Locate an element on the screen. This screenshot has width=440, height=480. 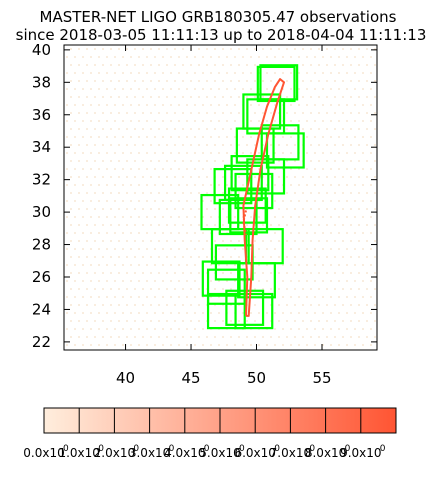
y-tick-label: 34 is located at coordinates (41, 147).